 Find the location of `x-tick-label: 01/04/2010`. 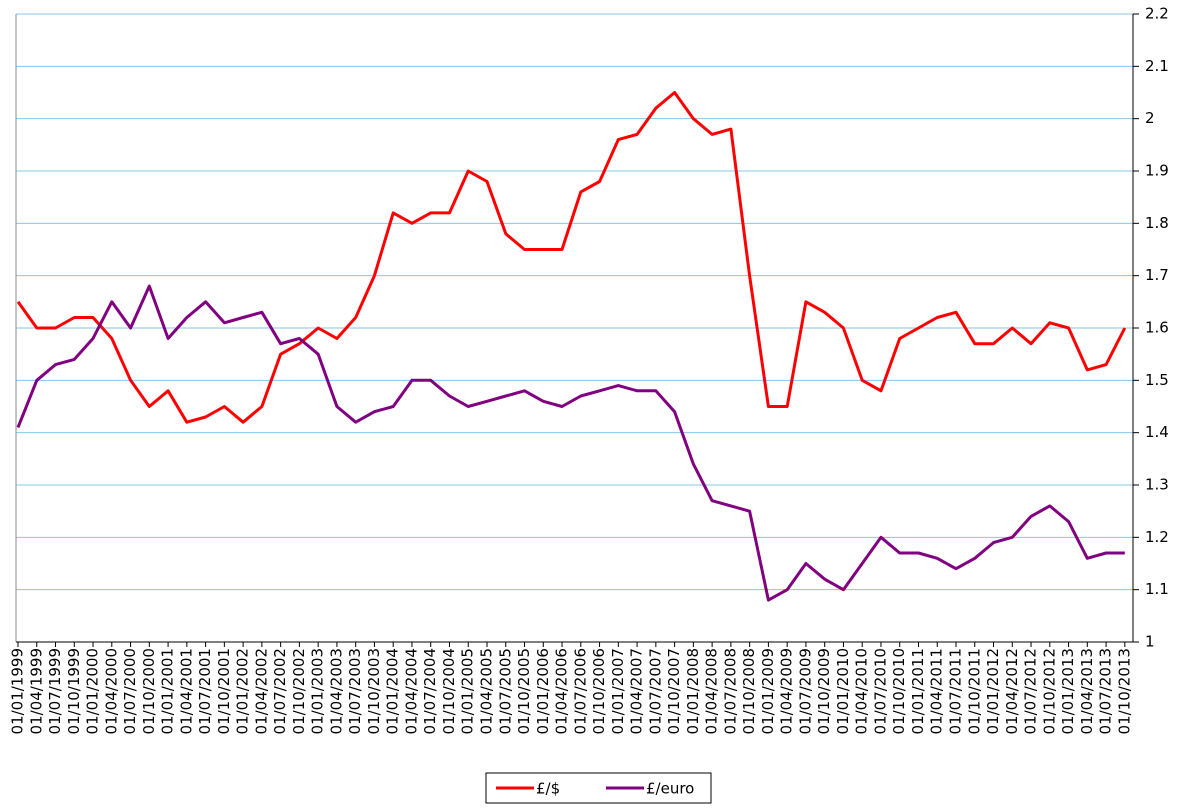

x-tick-label: 01/04/2010 is located at coordinates (862, 691).